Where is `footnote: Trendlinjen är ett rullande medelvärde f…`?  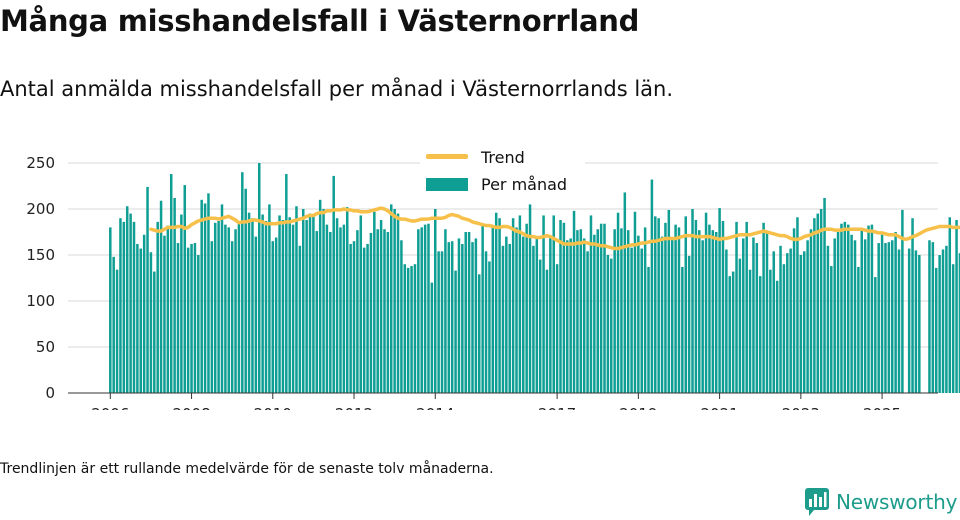
footnote: Trendlinjen är ett rullande medelvärde f… is located at coordinates (247, 469).